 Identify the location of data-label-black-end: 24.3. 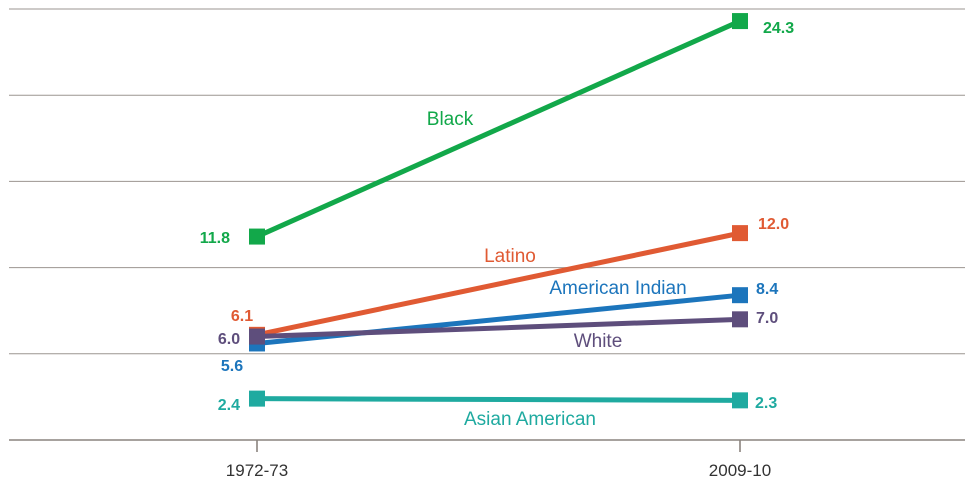
(778, 28).